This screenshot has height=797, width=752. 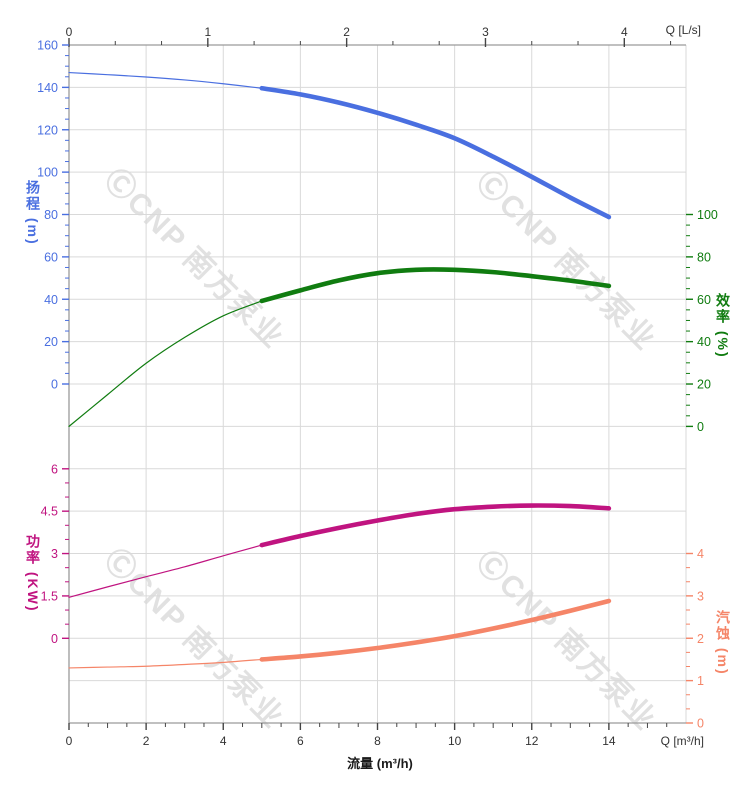 I want to click on svg-text: 14, so click(x=609, y=741).